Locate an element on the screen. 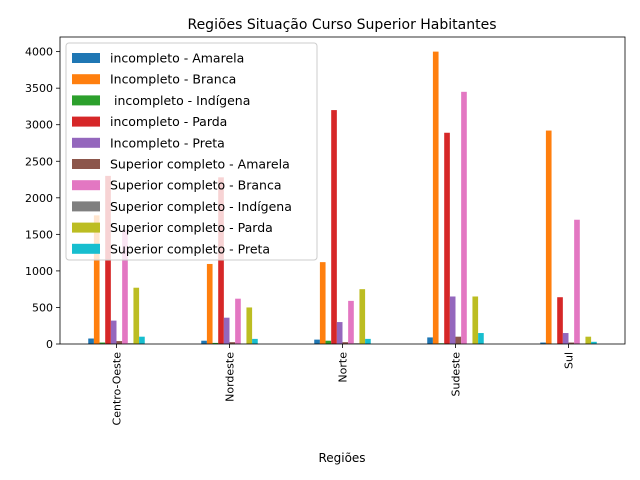  y-tick-label: 500 is located at coordinates (42, 307).